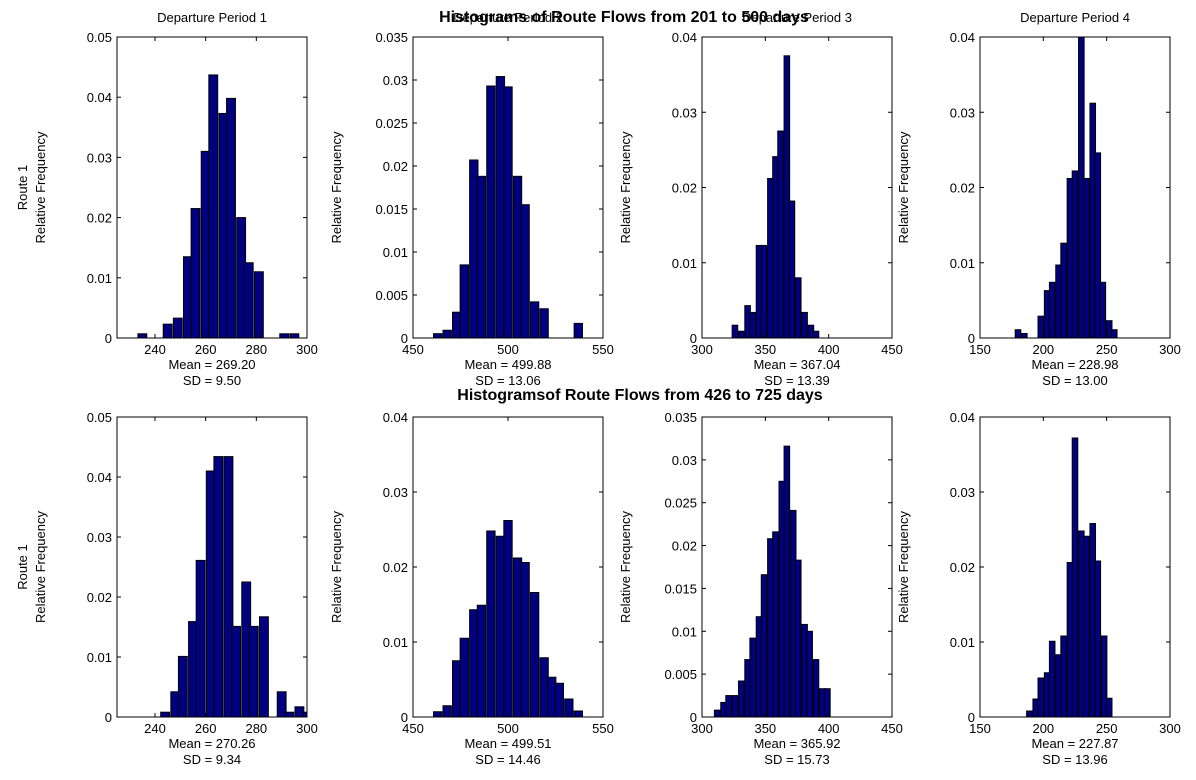  What do you see at coordinates (1074, 759) in the screenshot?
I see `sd-label: SD = 13.96` at bounding box center [1074, 759].